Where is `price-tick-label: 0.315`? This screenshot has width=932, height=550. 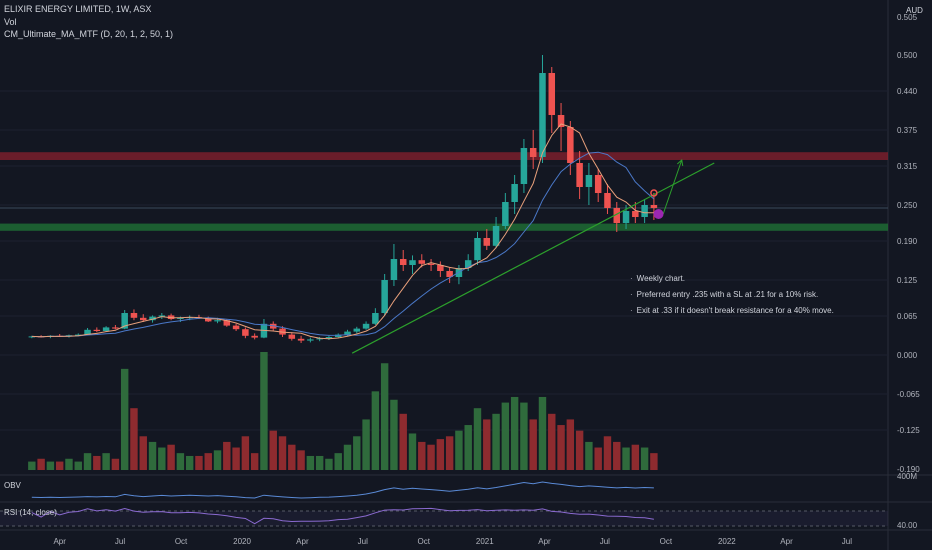
price-tick-label: 0.315 is located at coordinates (907, 166).